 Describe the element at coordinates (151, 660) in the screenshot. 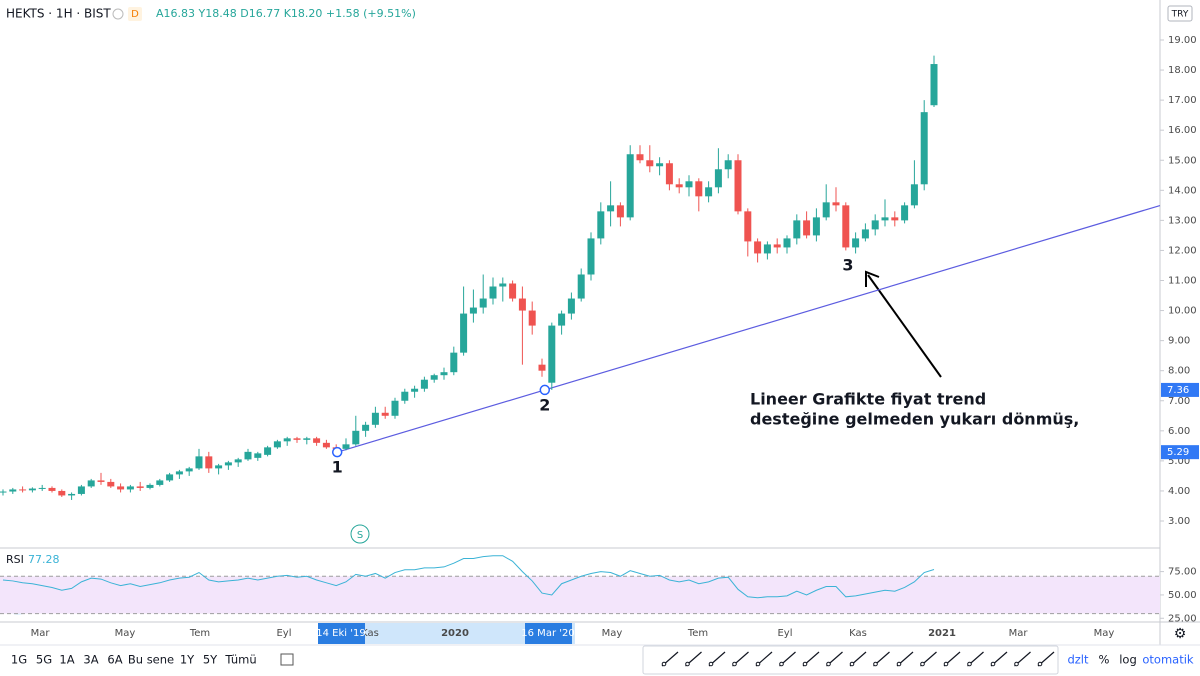

I see `range-button: Bu sene` at that location.